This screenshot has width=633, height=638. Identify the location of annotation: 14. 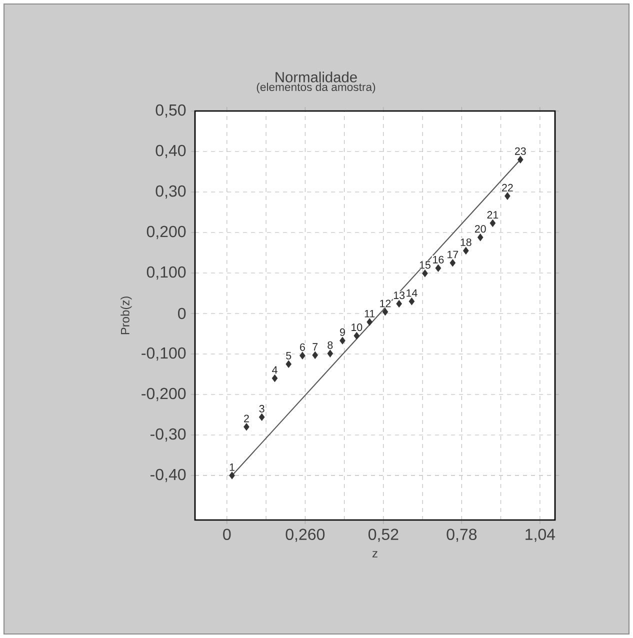
(412, 293).